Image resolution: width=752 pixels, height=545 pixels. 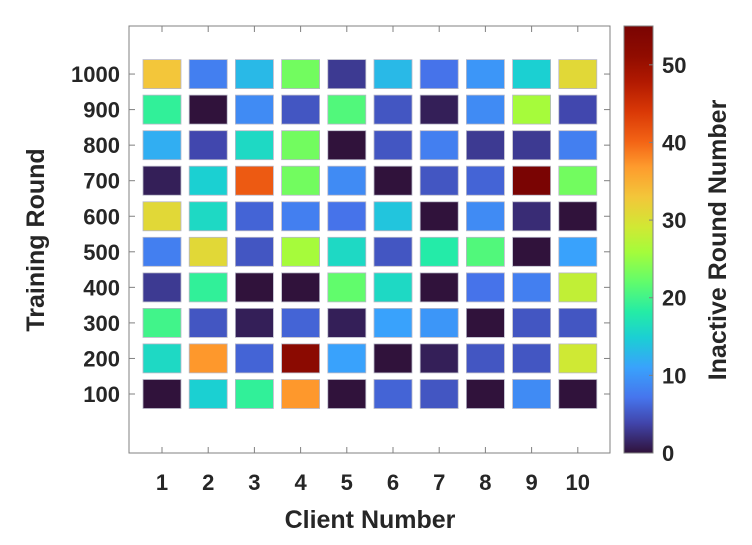 What do you see at coordinates (254, 482) in the screenshot?
I see `x-tick-label: 3` at bounding box center [254, 482].